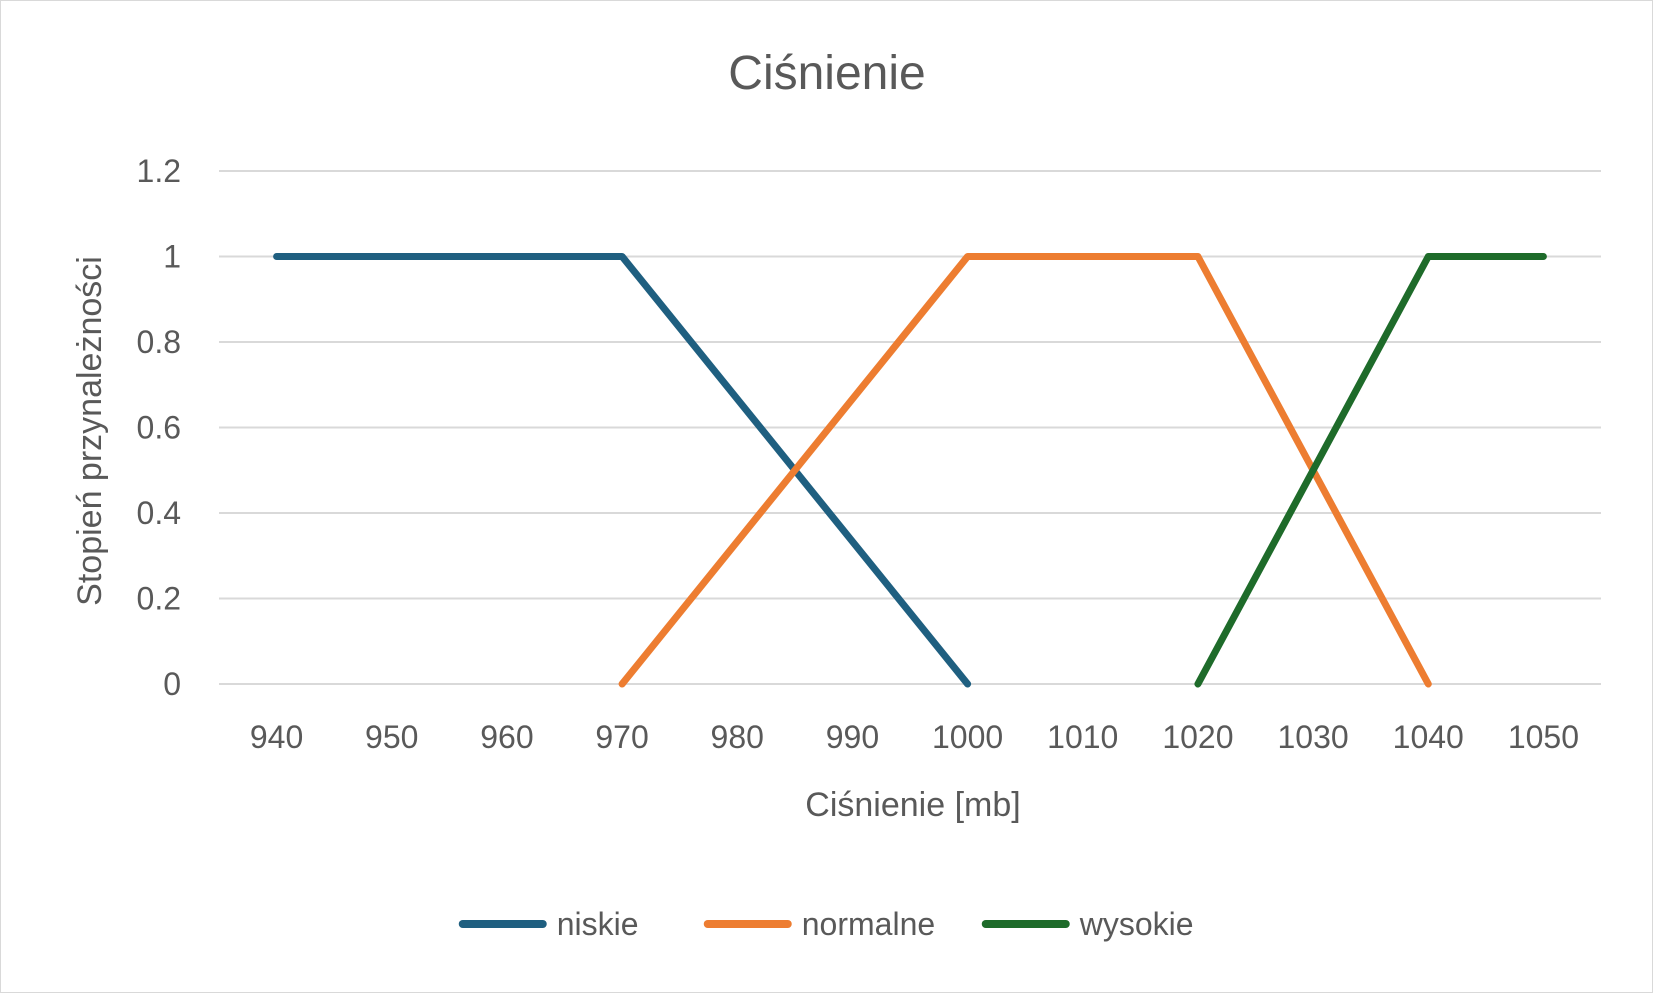 Image resolution: width=1653 pixels, height=993 pixels. Describe the element at coordinates (912, 805) in the screenshot. I see `x-axis-title: Ciśnienie [mb]` at that location.